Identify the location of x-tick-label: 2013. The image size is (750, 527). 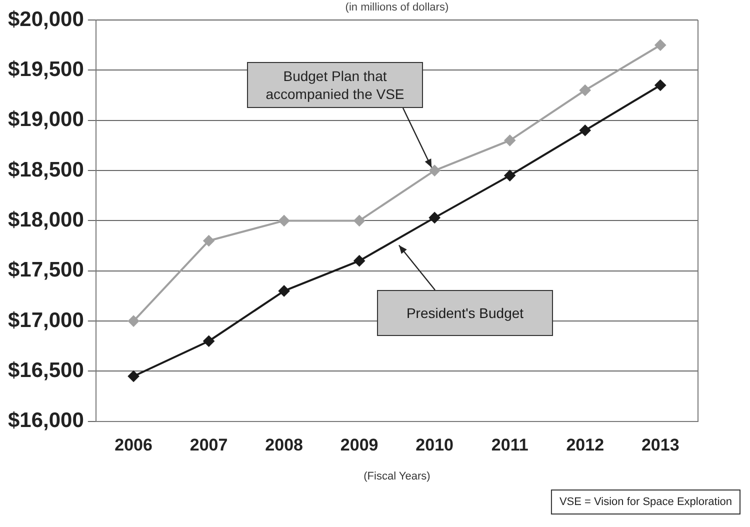
(660, 444).